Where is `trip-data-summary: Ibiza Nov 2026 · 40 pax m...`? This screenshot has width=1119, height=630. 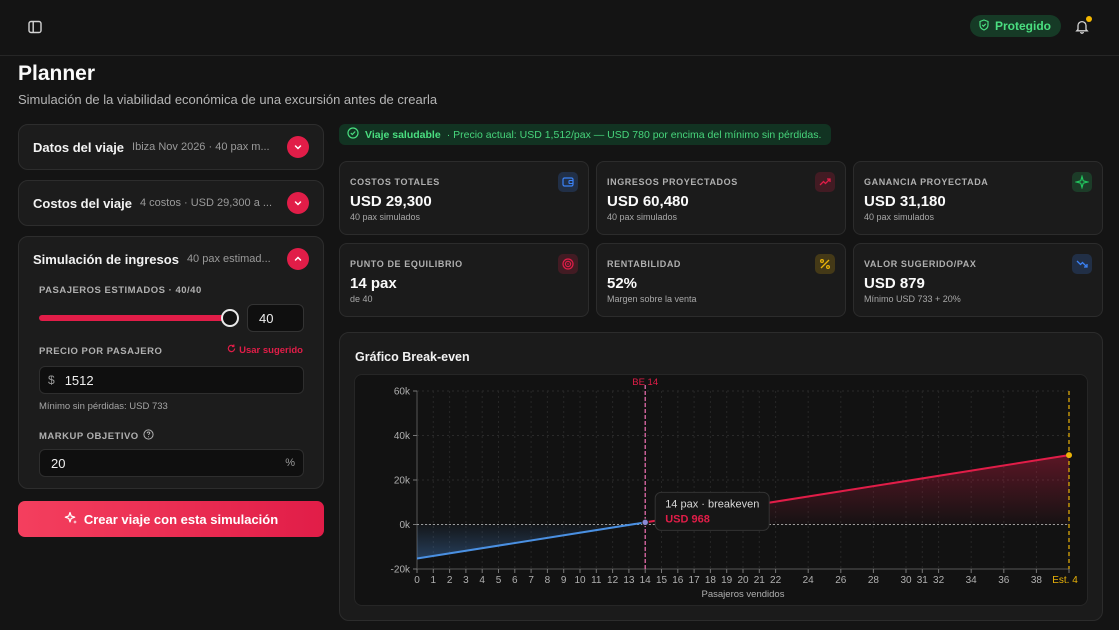
trip-data-summary: Ibiza Nov 2026 · 40 pax m... is located at coordinates (201, 147).